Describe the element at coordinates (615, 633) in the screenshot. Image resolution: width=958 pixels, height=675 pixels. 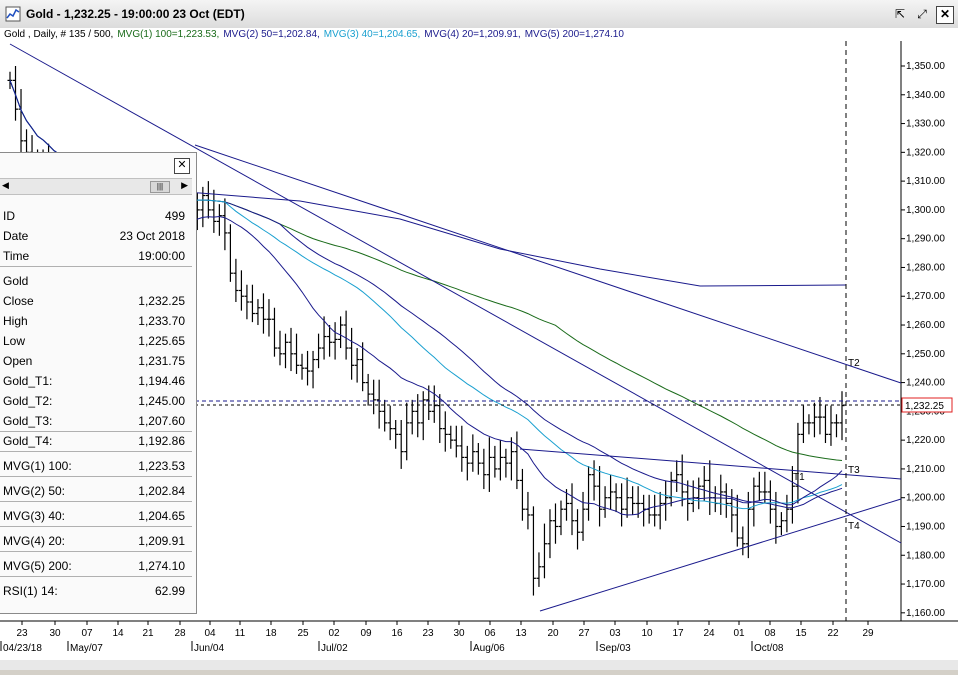
I see `x-tick-label: 03` at that location.